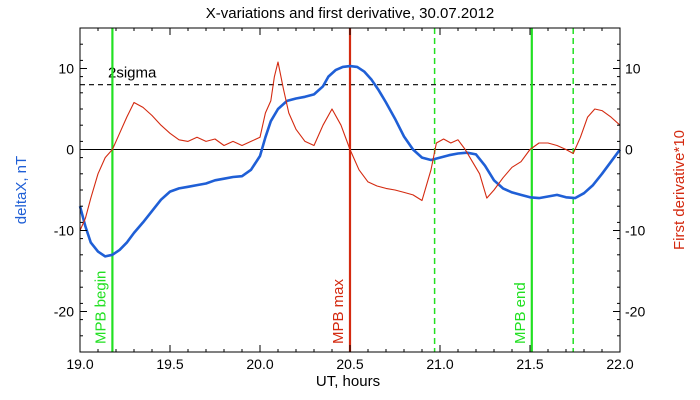 Image resolution: width=700 pixels, height=400 pixels. What do you see at coordinates (635, 312) in the screenshot?
I see `y-tick-label-right: -20` at bounding box center [635, 312].